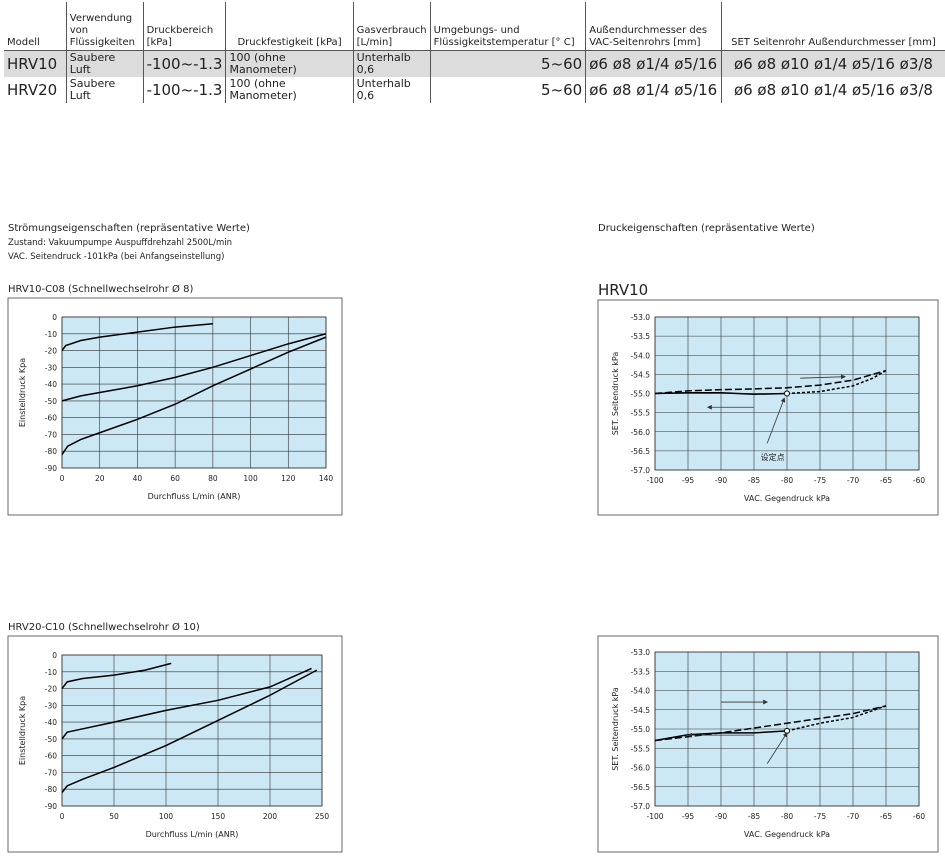 Image resolution: width=945 pixels, height=857 pixels. What do you see at coordinates (919, 480) in the screenshot?
I see `x-tick-label: -60` at bounding box center [919, 480].